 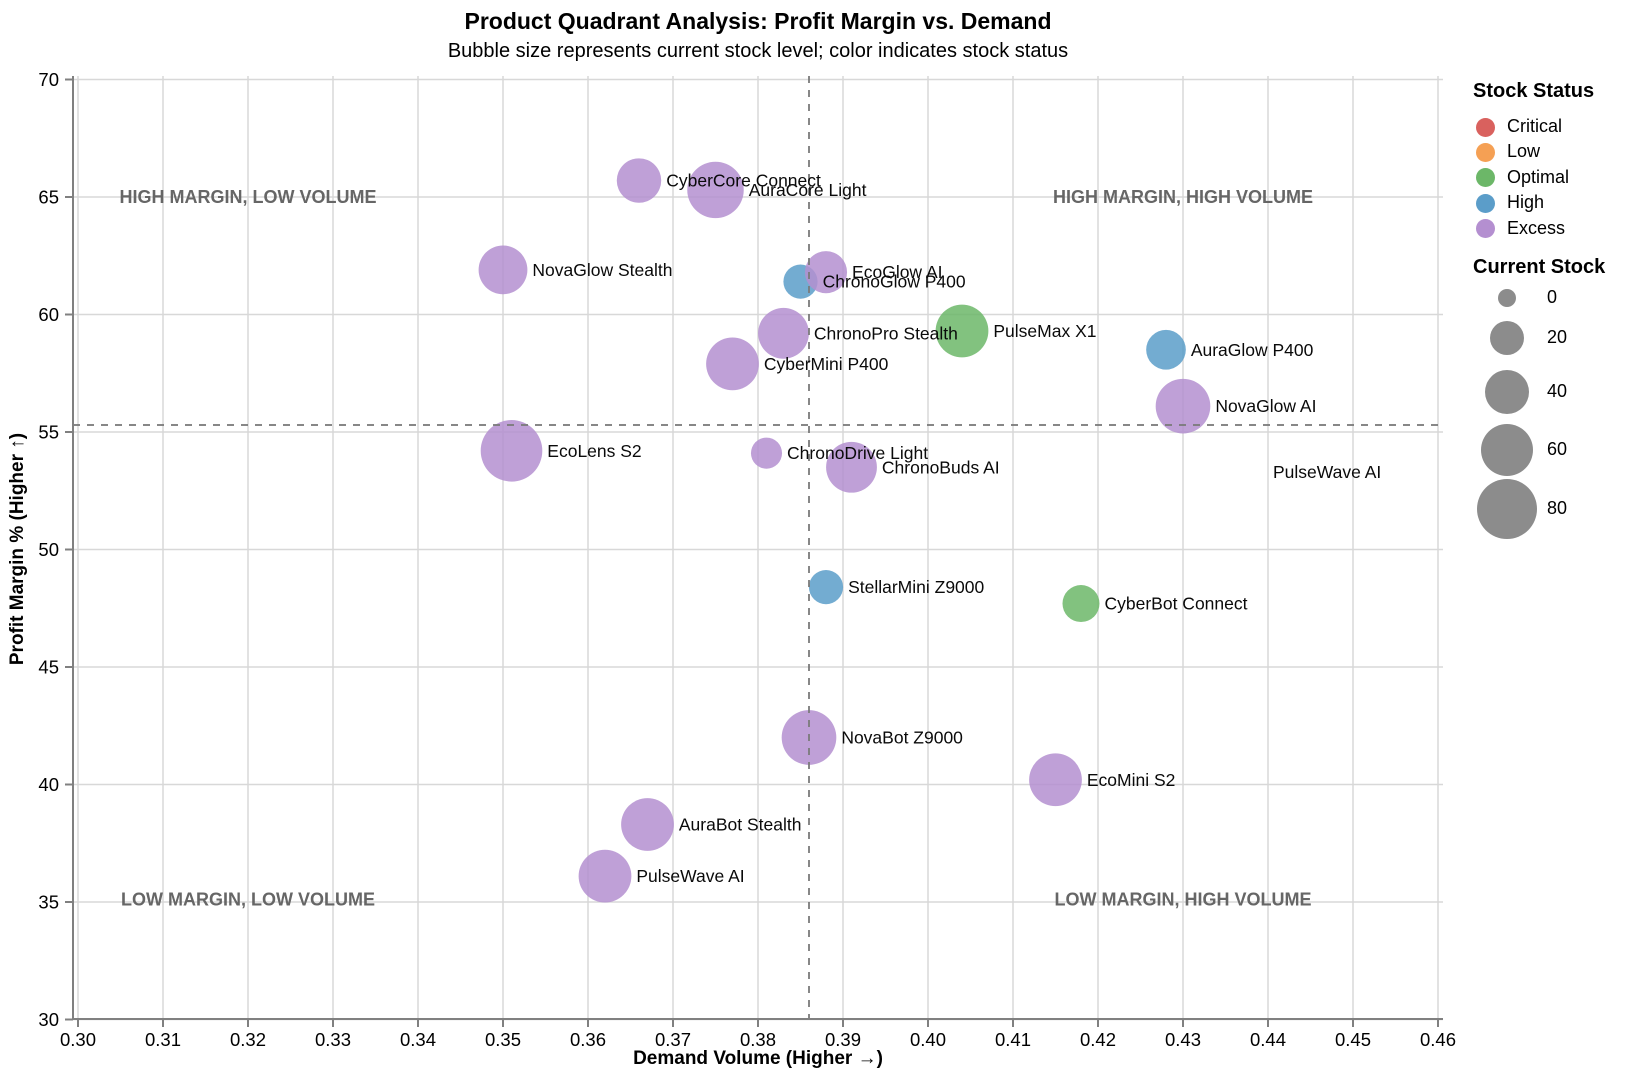 I want to click on bubble-label: PulseMax X1, so click(x=1044, y=331).